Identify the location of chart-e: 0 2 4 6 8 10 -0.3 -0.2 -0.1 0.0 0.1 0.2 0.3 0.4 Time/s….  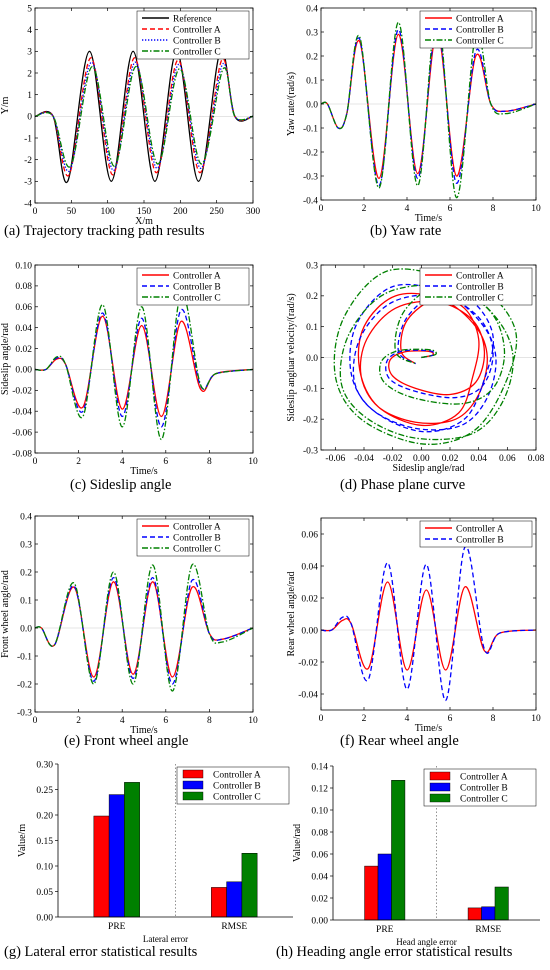
(129, 624).